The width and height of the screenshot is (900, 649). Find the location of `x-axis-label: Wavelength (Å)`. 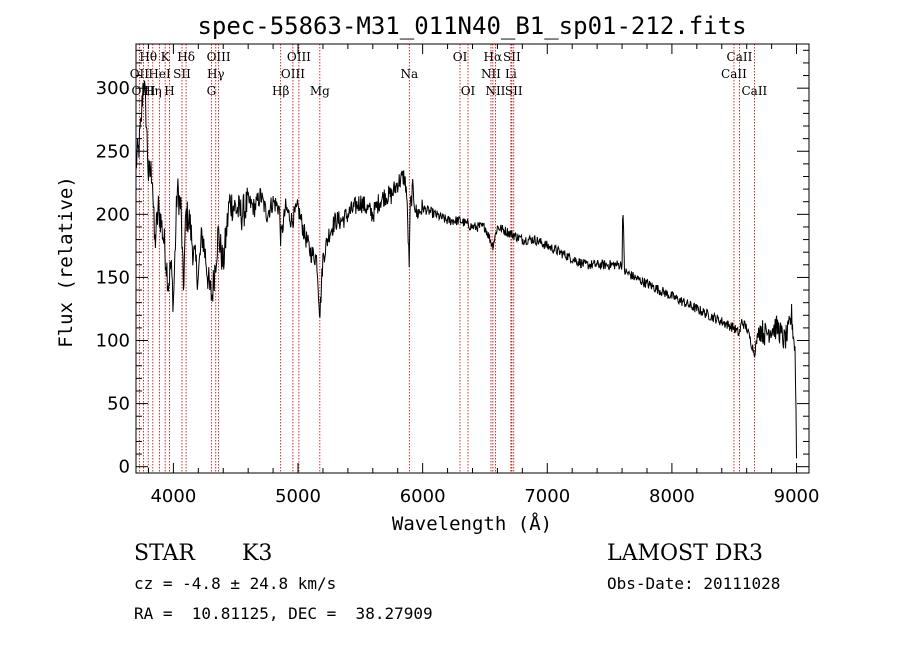

x-axis-label: Wavelength (Å) is located at coordinates (472, 523).